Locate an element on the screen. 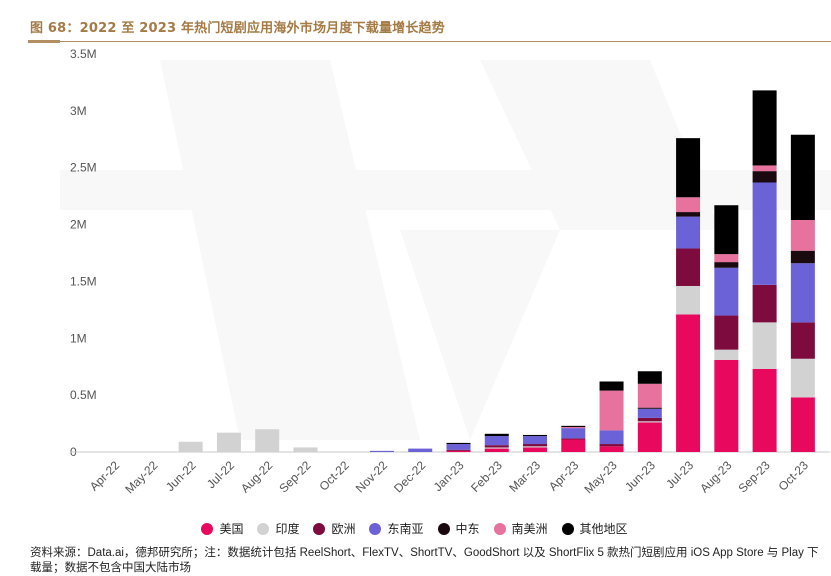 This screenshot has height=576, width=831. x-tick-label: Apr-22 is located at coordinates (105, 476).